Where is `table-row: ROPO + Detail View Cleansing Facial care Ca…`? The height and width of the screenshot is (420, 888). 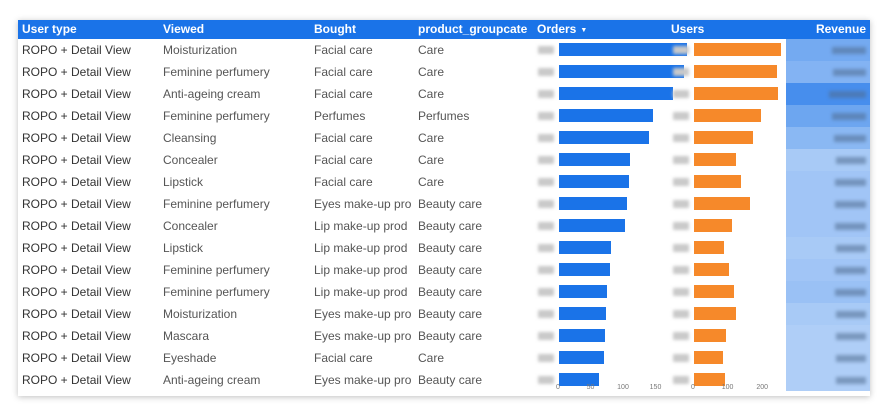
table-row: ROPO + Detail View Cleansing Facial care Ca… is located at coordinates (444, 138).